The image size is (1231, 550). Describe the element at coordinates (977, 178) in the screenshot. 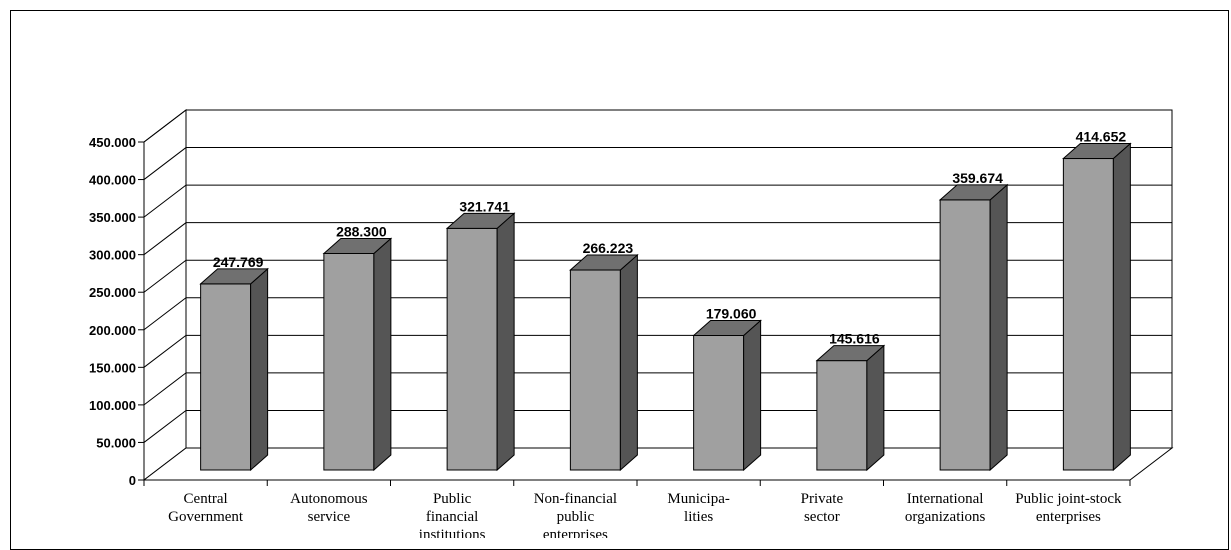

I see `data-label: 359.674` at that location.